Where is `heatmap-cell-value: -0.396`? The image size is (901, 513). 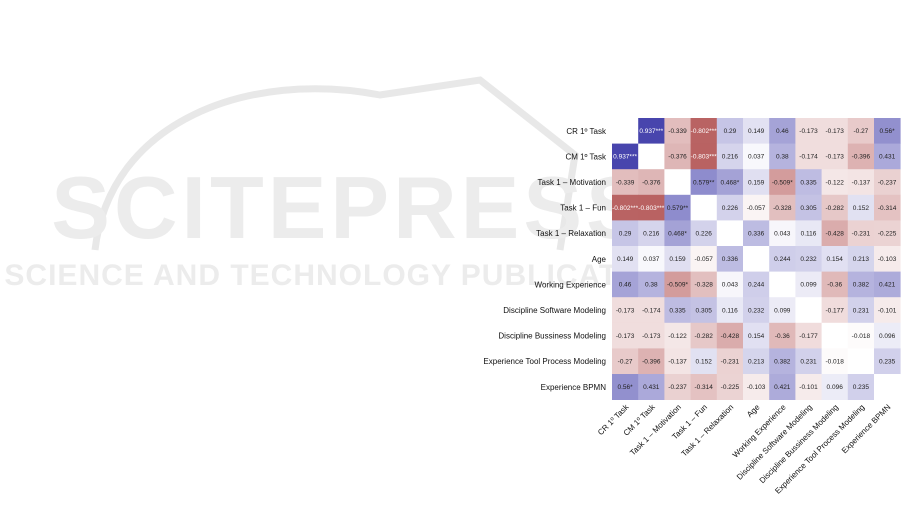
heatmap-cell-value: -0.396 is located at coordinates (861, 157).